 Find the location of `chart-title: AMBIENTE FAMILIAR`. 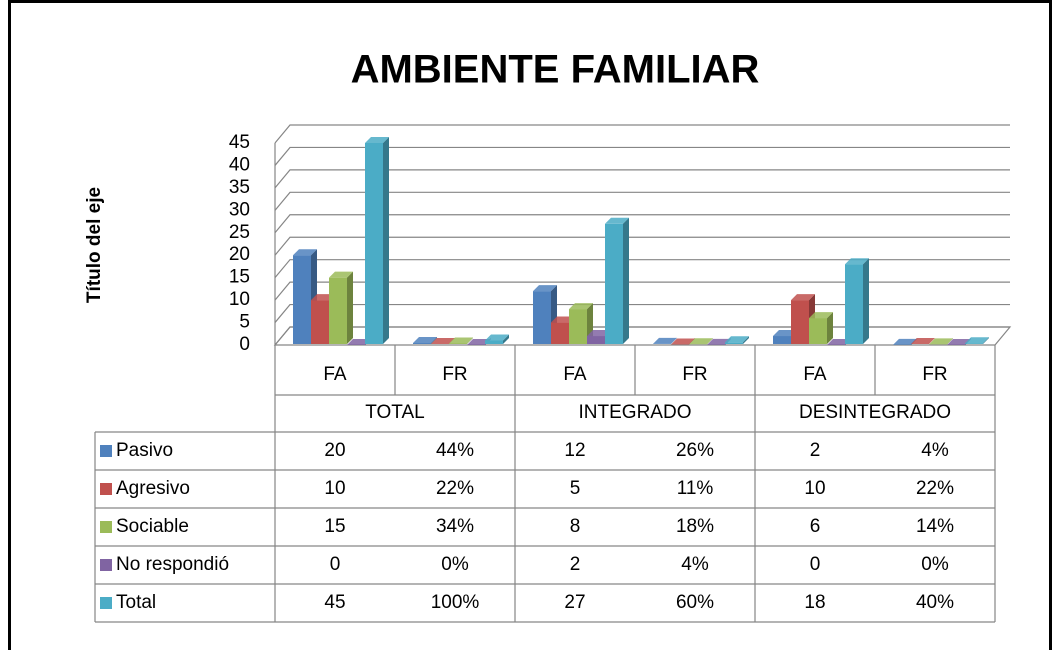

chart-title: AMBIENTE FAMILIAR is located at coordinates (555, 70).